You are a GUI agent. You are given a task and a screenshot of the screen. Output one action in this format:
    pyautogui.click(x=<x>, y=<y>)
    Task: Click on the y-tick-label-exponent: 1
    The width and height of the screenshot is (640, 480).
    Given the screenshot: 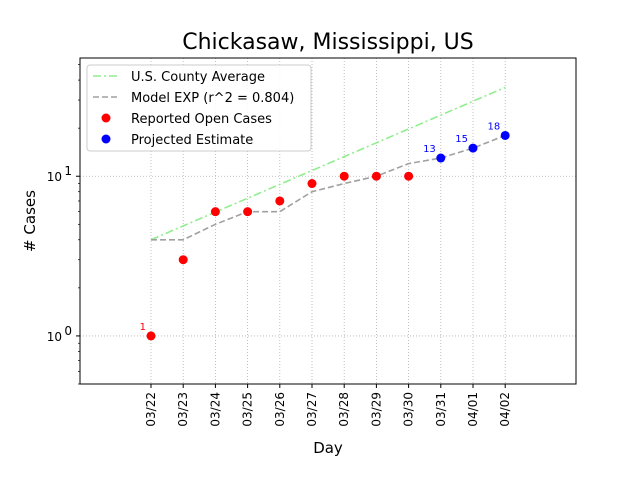 What is the action you would take?
    pyautogui.click(x=68, y=171)
    